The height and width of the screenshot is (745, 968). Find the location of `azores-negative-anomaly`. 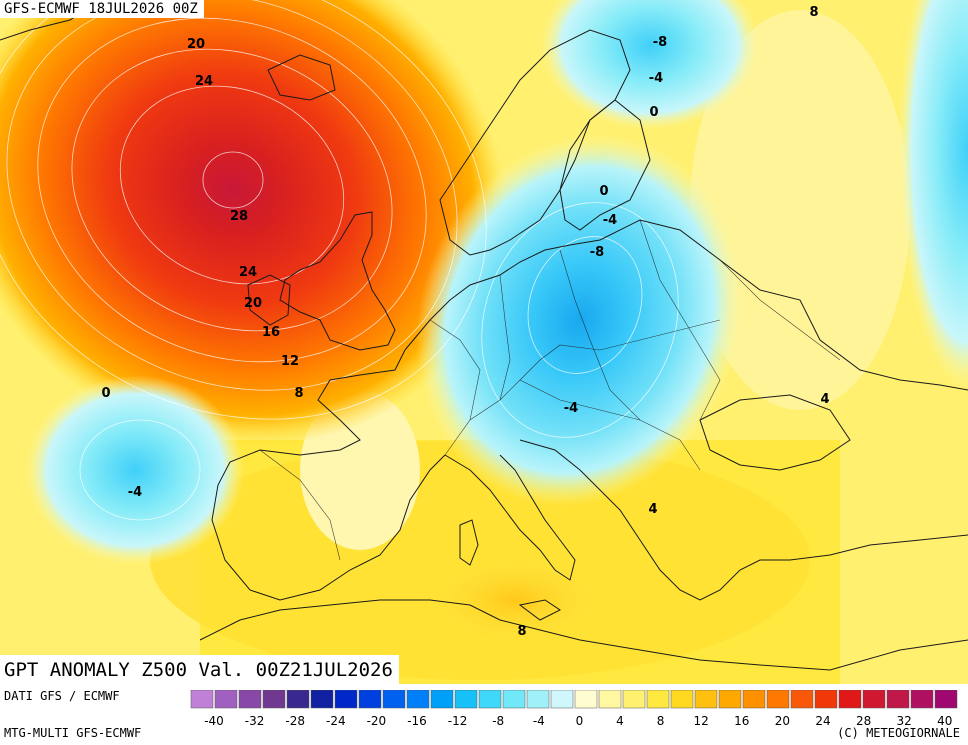

azores-negative-anomaly is located at coordinates (135, 470).